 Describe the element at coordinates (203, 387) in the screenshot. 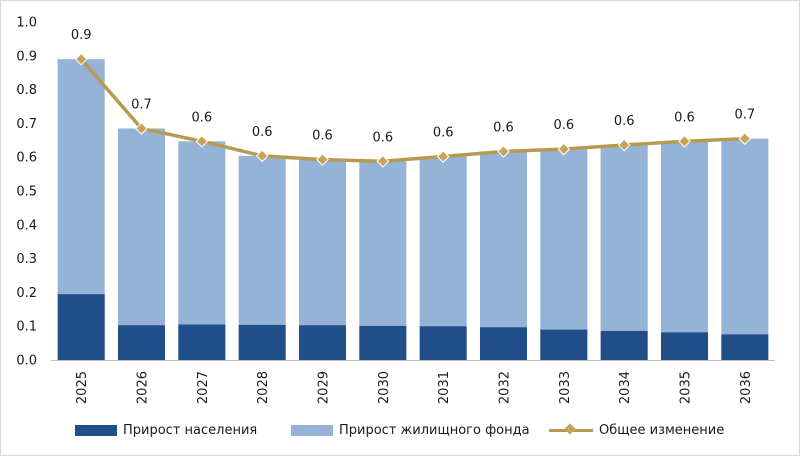

I see `x-tick-label: 2027` at that location.